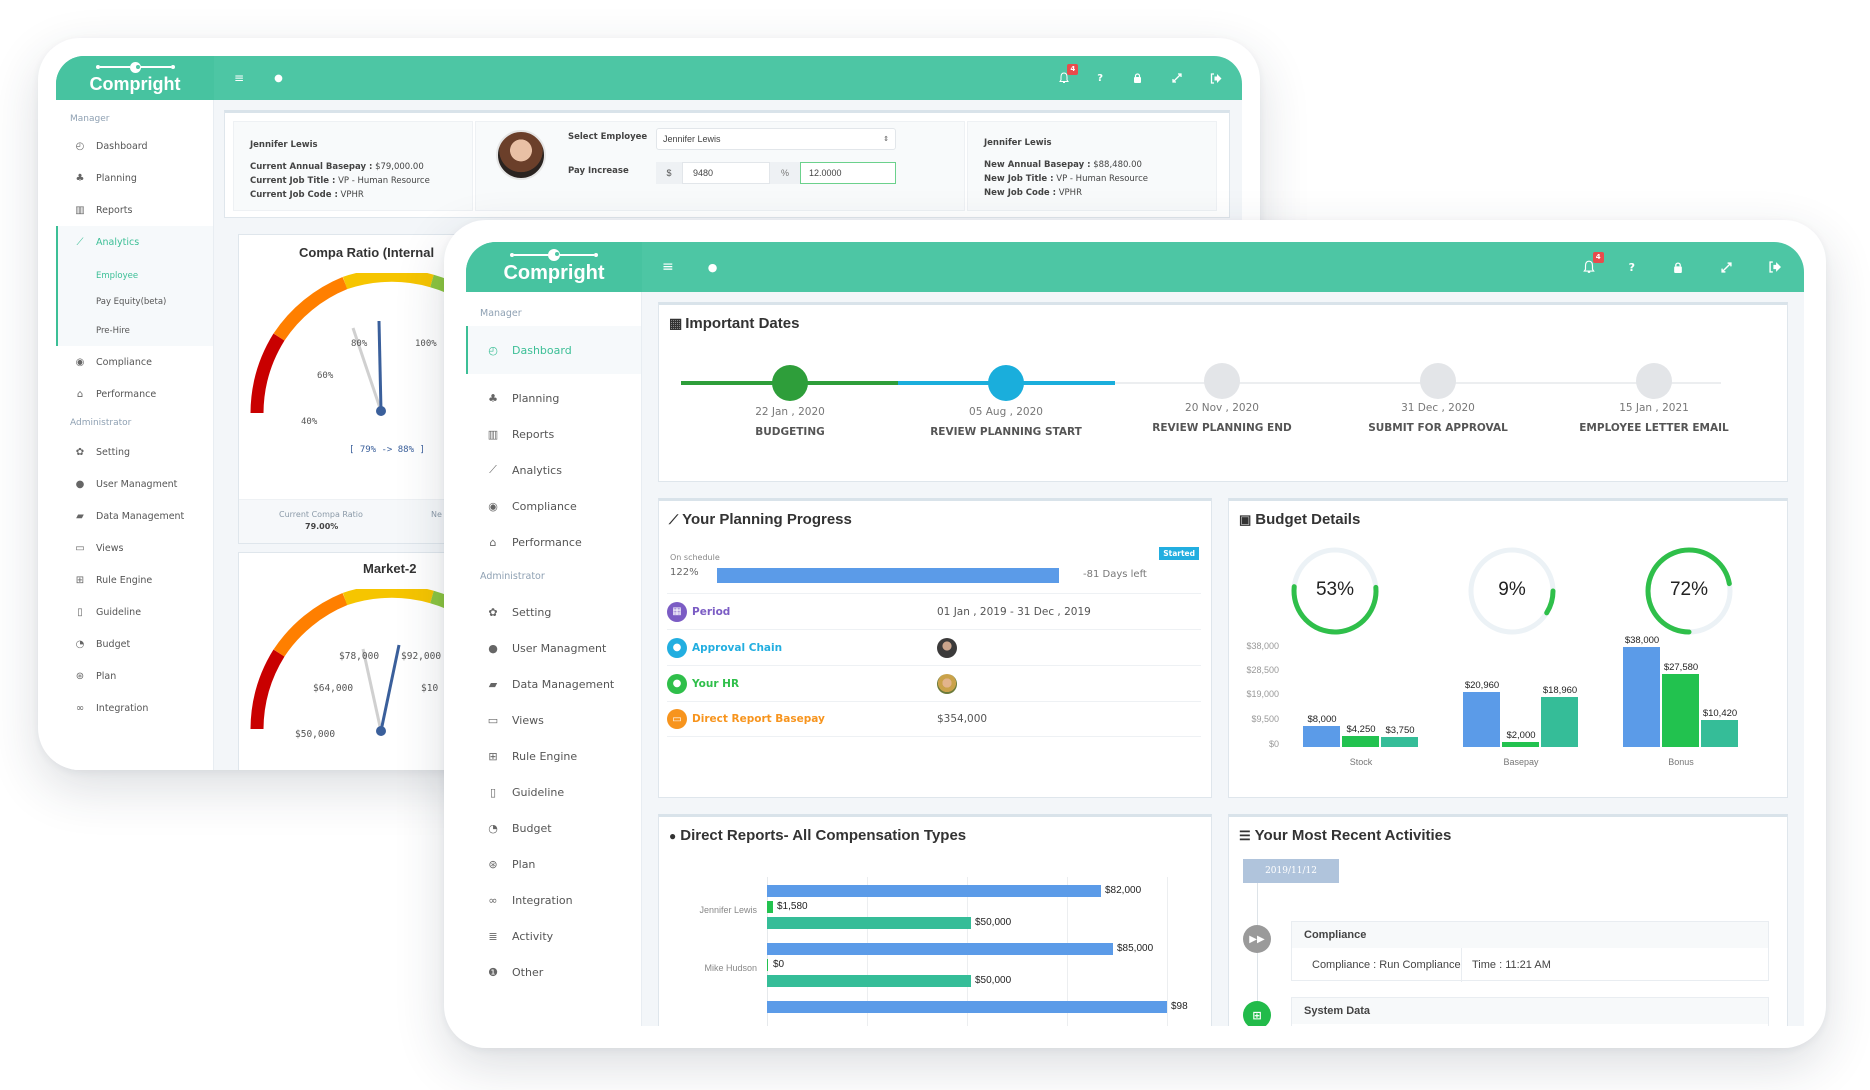 Image resolution: width=1870 pixels, height=1090 pixels. What do you see at coordinates (776, 139) in the screenshot?
I see `select-employee-dropdown: Jennifer Lewis ⇕` at bounding box center [776, 139].